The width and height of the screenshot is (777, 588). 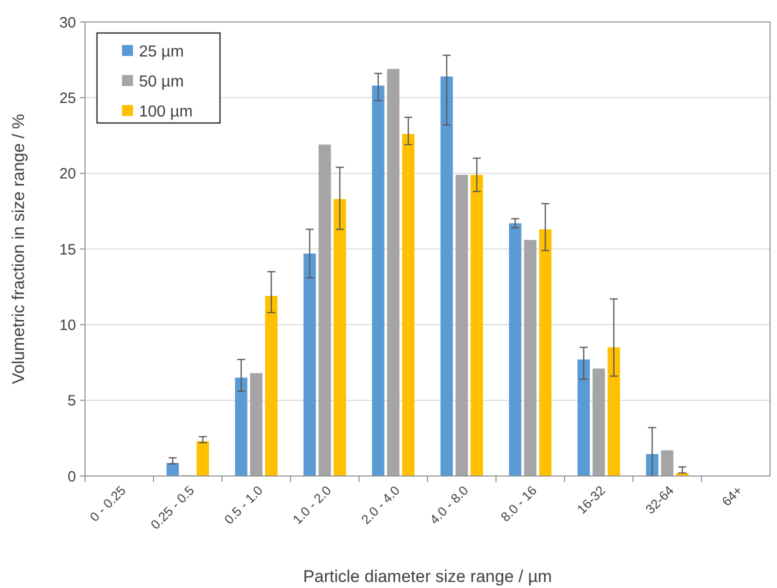 I want to click on y-tick-label: 20, so click(x=67, y=174).